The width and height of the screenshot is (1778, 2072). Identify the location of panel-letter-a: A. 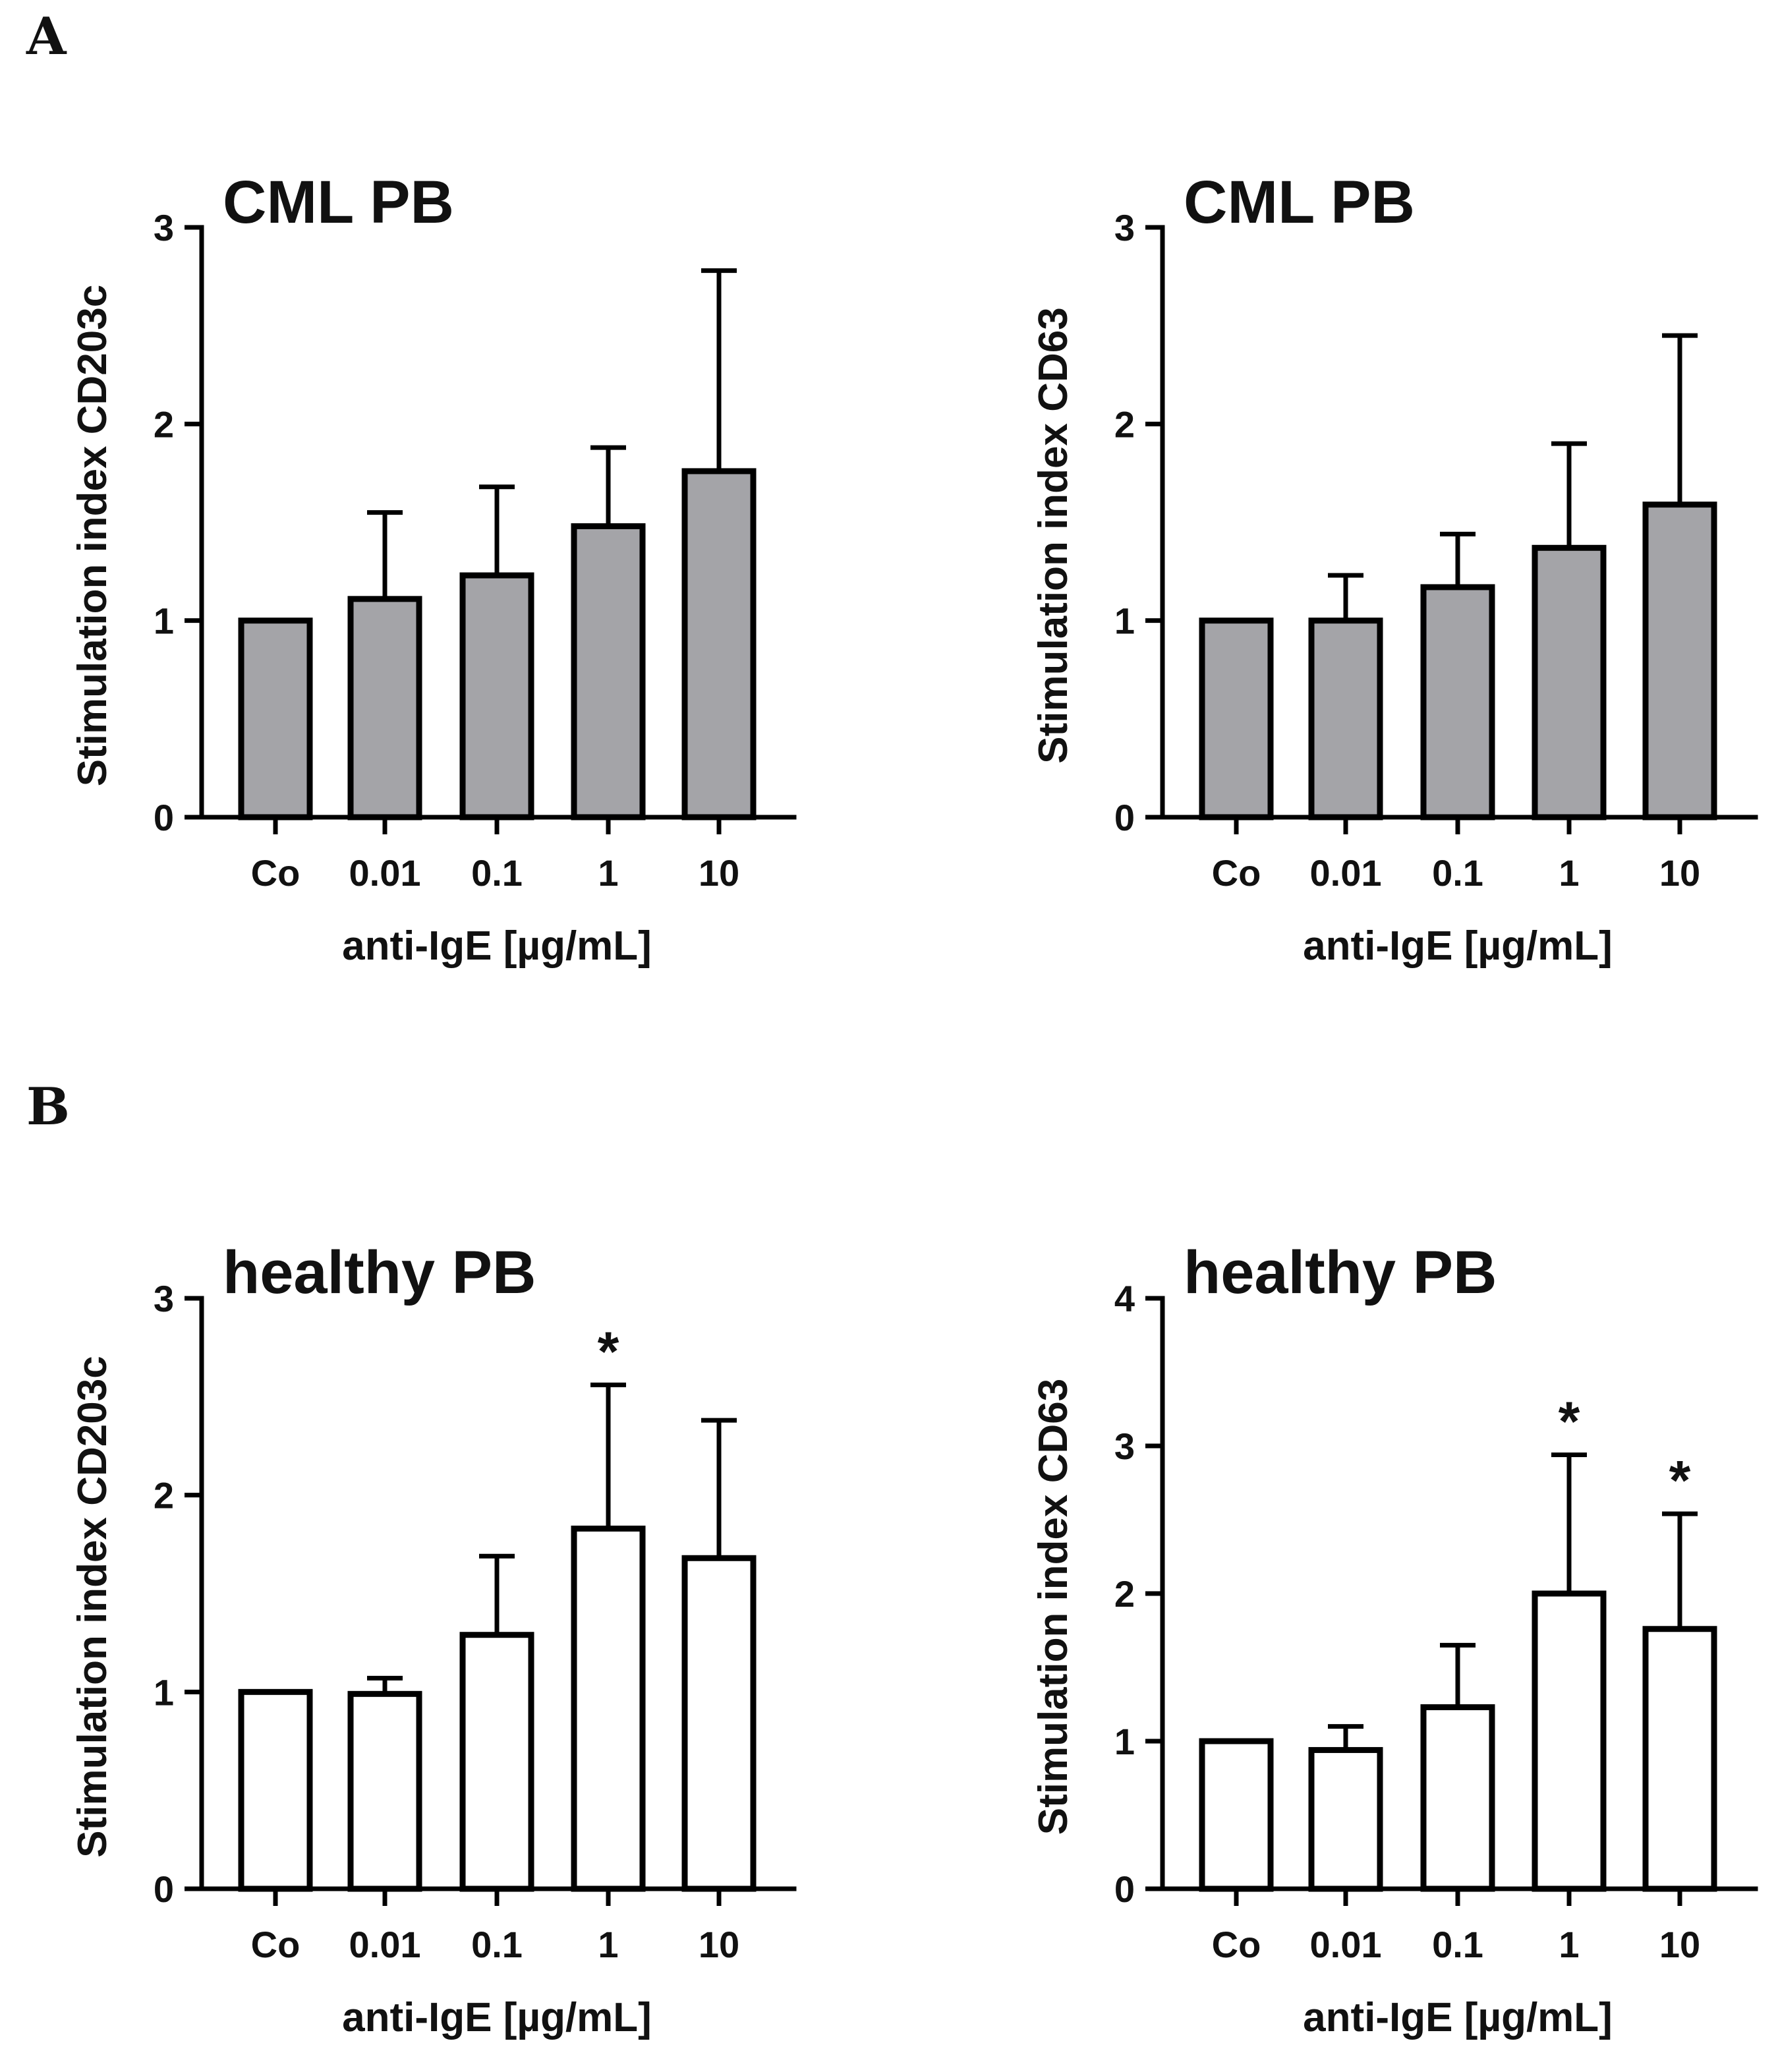
(46, 37).